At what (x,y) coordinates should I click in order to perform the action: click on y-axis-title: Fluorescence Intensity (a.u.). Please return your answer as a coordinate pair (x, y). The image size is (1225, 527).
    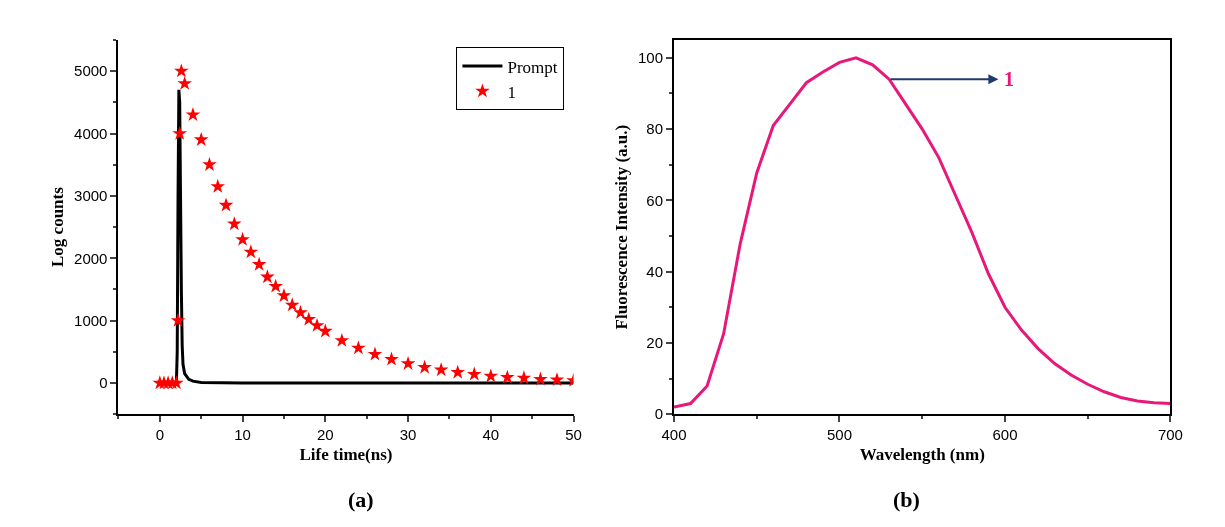
    Looking at the image, I should click on (622, 227).